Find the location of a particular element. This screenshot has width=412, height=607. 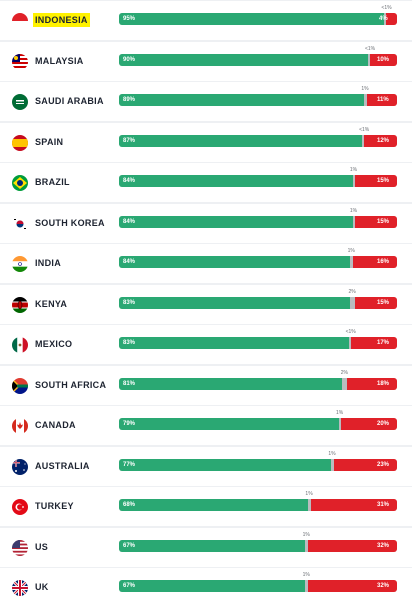

malaysia-flag-icon is located at coordinates (20, 61).